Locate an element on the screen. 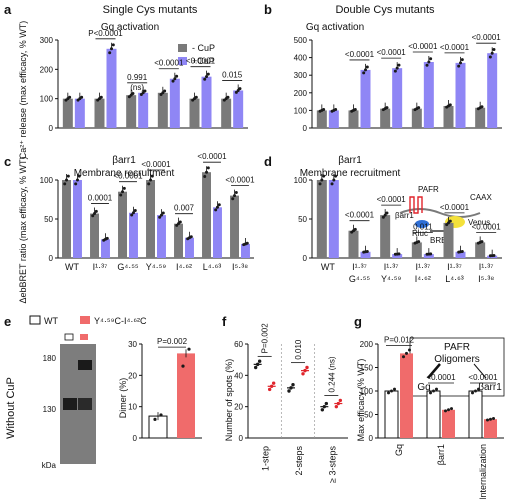  panel-d-xlabel2-5: I⁵·³⁸ is located at coordinates (486, 279).